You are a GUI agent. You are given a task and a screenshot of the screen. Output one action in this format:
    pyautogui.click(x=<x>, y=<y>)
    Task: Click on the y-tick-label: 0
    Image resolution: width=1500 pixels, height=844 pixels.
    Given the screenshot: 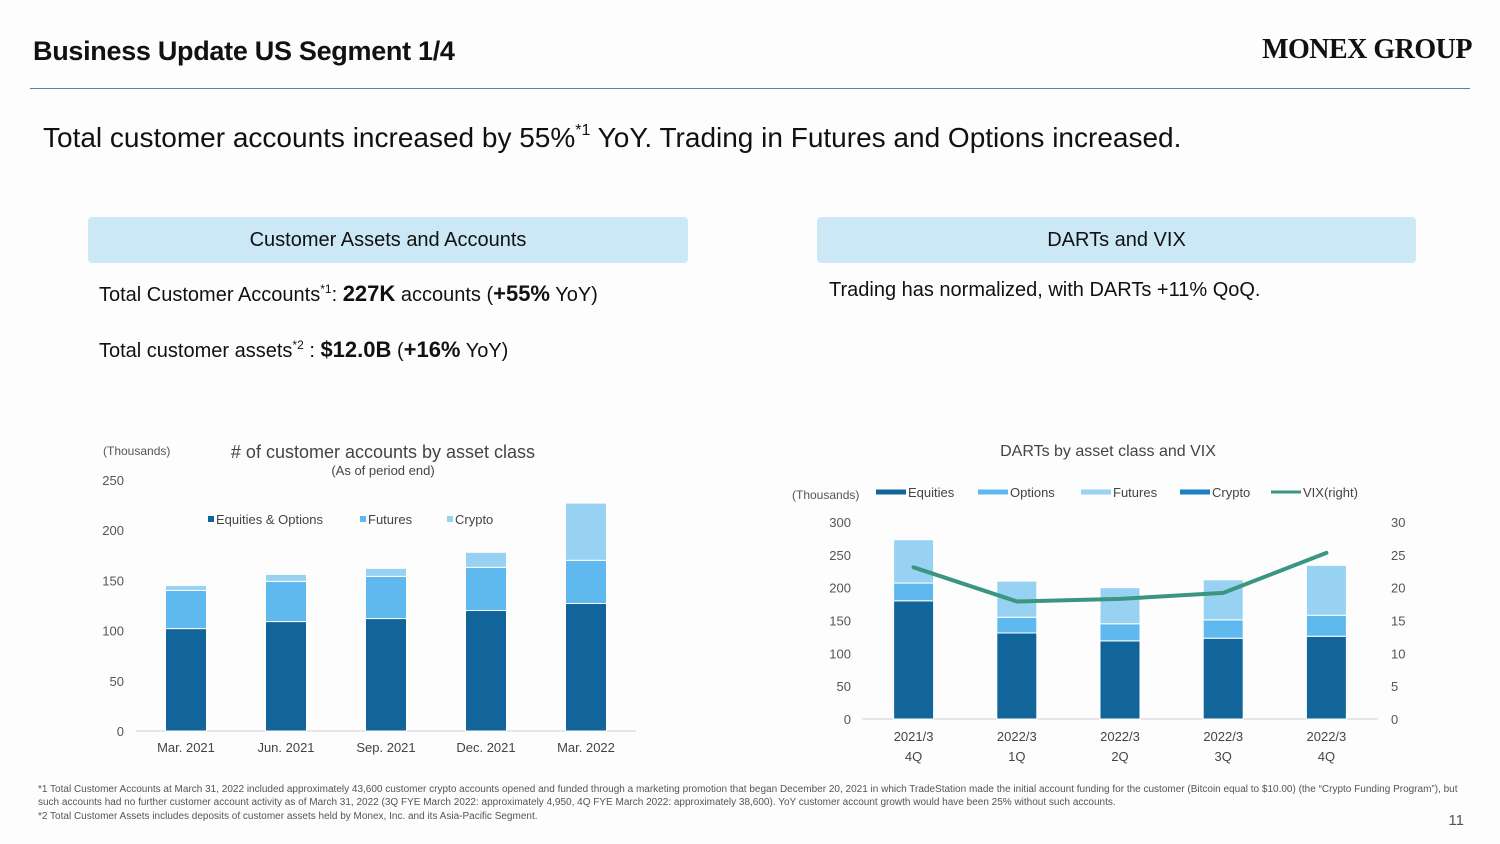 What is the action you would take?
    pyautogui.click(x=120, y=731)
    